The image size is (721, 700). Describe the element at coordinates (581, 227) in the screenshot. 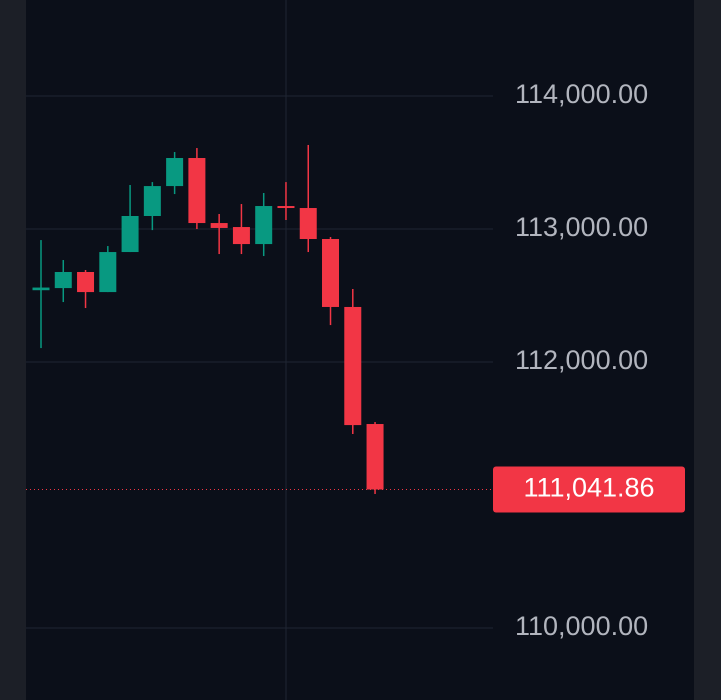

I see `y-tick-label: 113,000.00` at that location.